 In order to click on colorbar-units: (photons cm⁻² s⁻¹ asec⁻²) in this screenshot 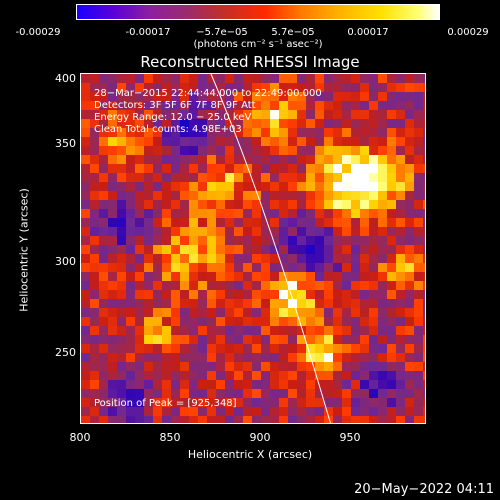, I will do `click(258, 44)`.